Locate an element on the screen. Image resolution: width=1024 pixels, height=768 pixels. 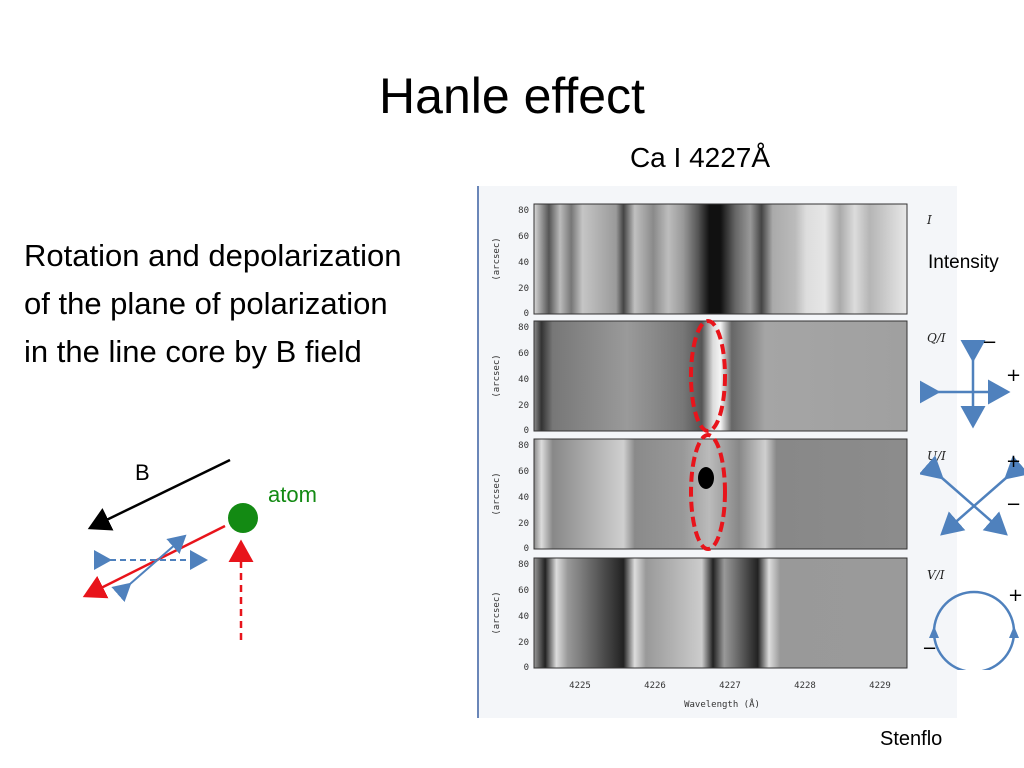
x-tick: 4225 is located at coordinates (580, 686).